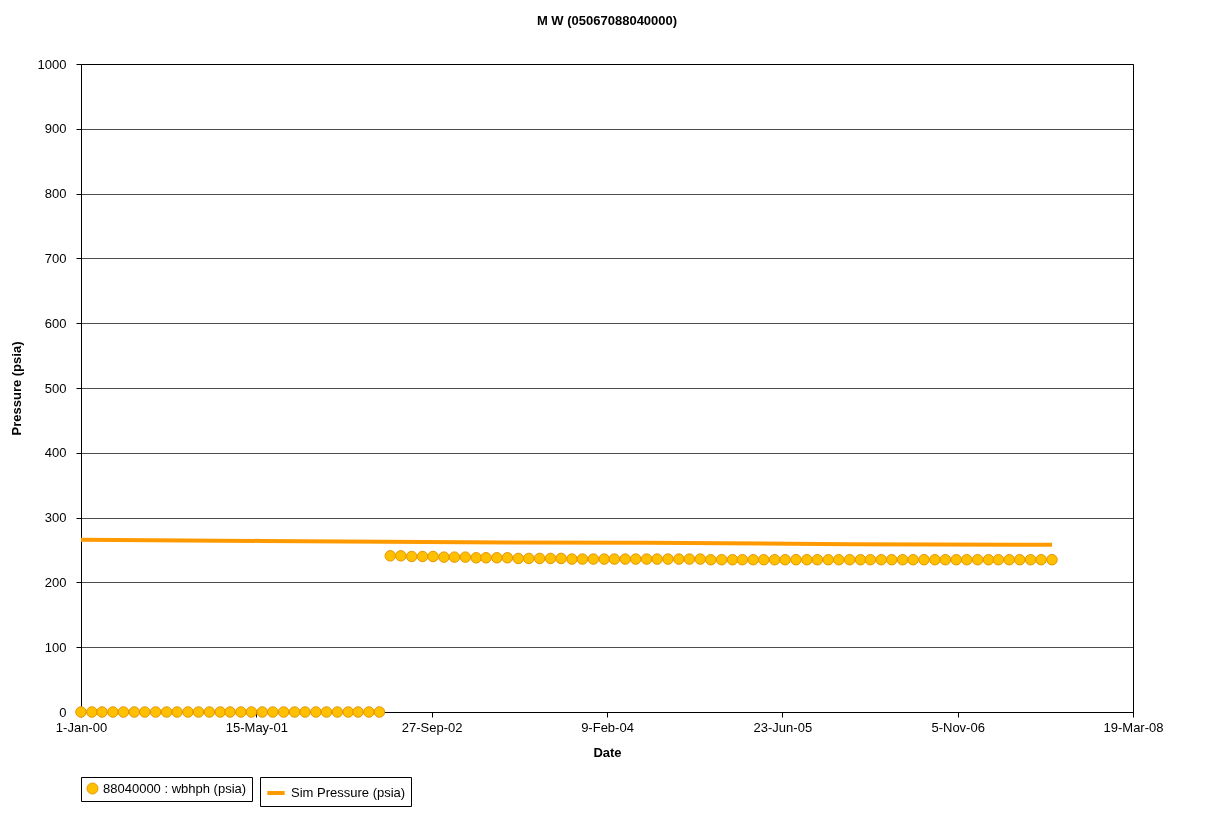 The height and width of the screenshot is (817, 1213). Describe the element at coordinates (55, 518) in the screenshot. I see `y-tick-label: 300` at that location.